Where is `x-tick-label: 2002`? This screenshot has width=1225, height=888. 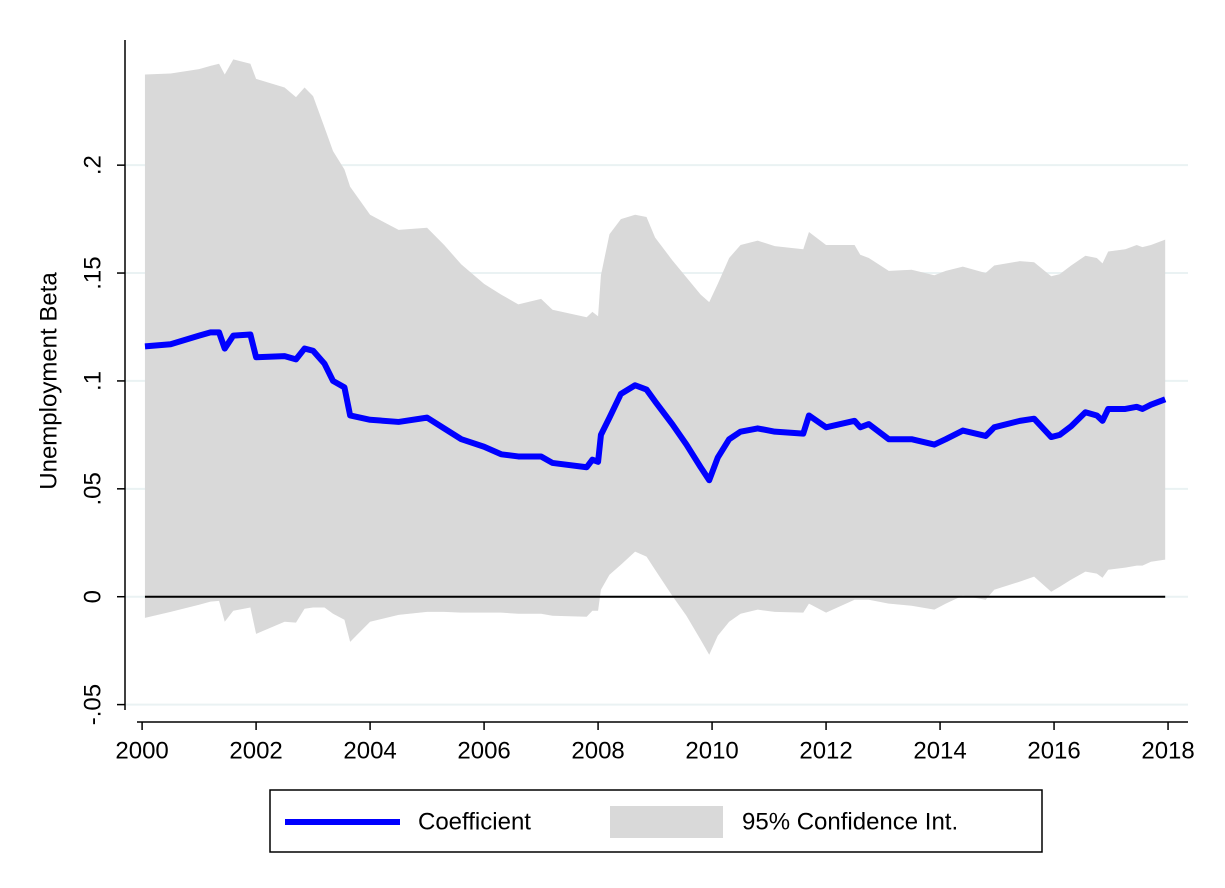
x-tick-label: 2002 is located at coordinates (255, 750).